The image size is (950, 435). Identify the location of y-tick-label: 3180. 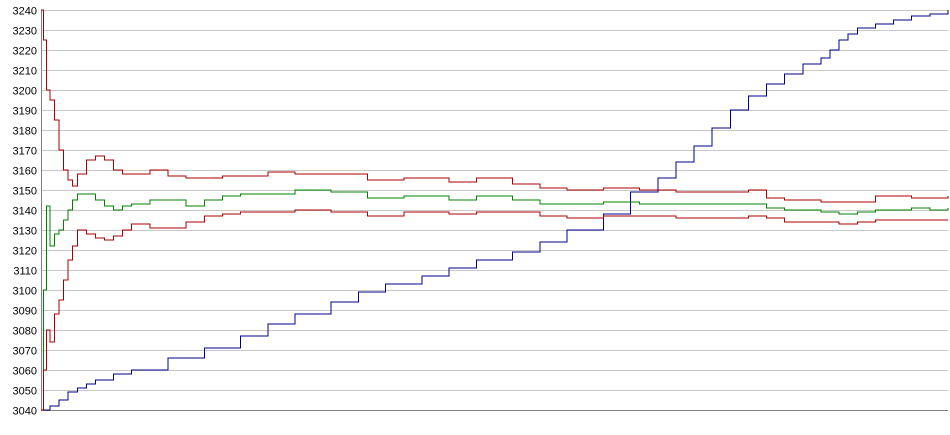
(25, 132).